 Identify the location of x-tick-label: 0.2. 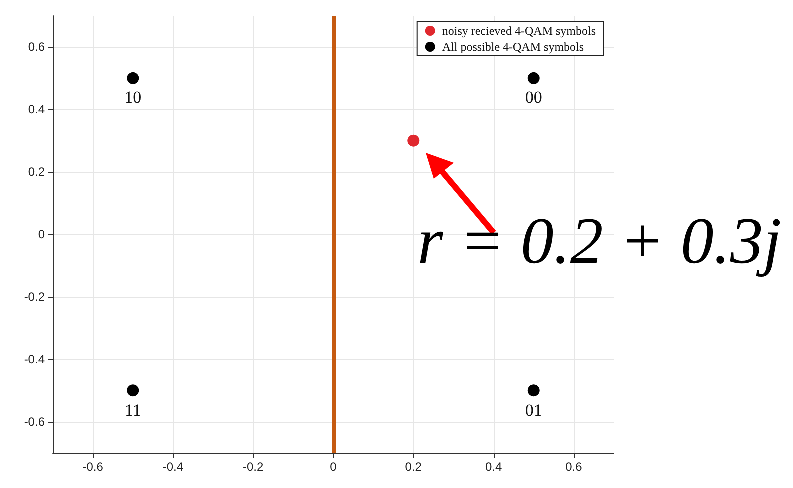
(413, 467).